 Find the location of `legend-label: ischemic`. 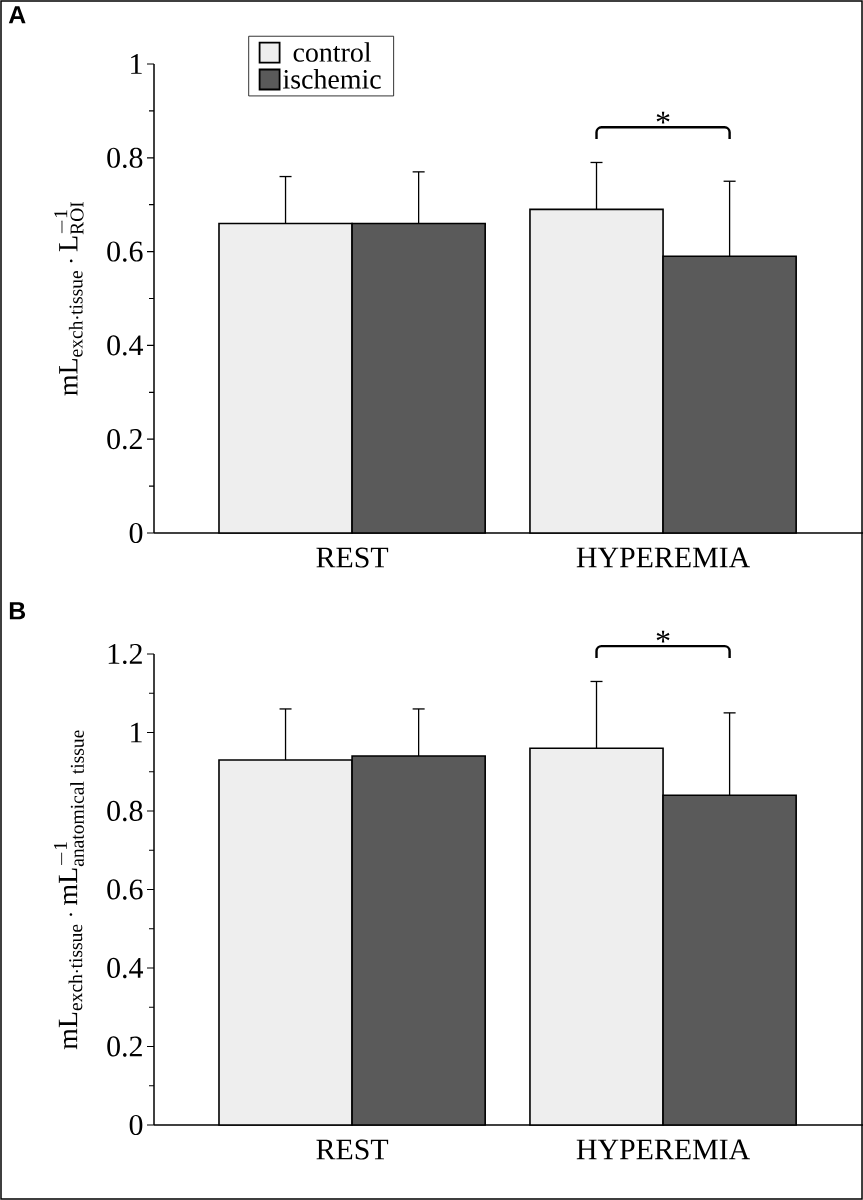

legend-label: ischemic is located at coordinates (332, 79).